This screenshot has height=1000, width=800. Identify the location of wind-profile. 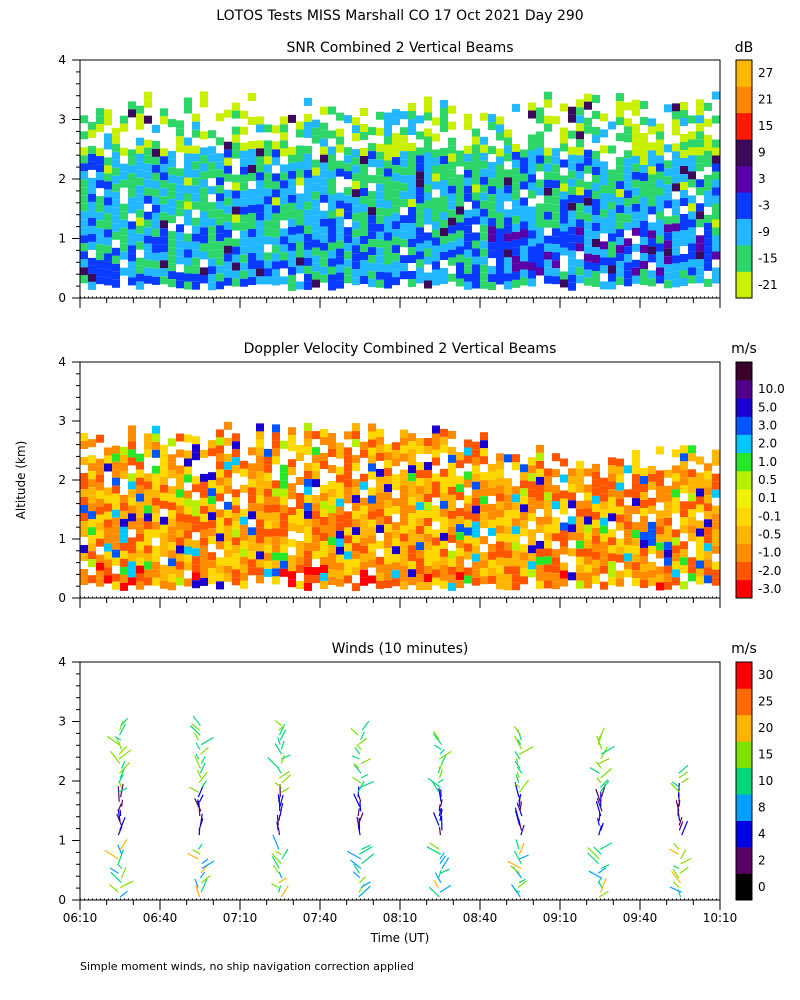
(279, 809).